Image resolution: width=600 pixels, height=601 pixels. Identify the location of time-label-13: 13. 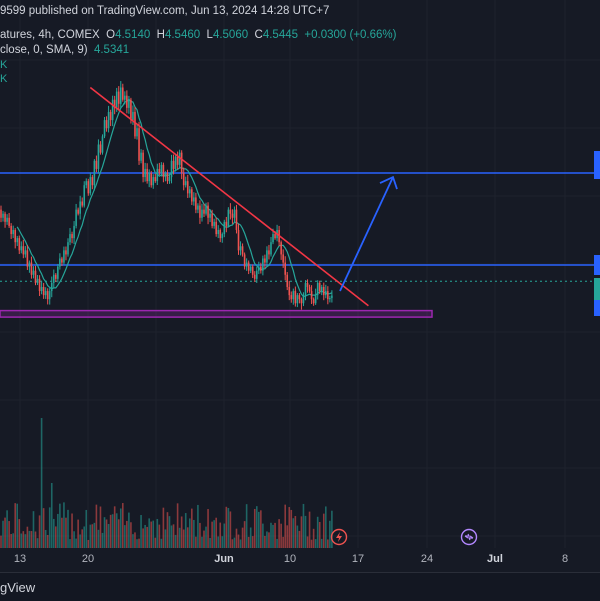
(20, 559).